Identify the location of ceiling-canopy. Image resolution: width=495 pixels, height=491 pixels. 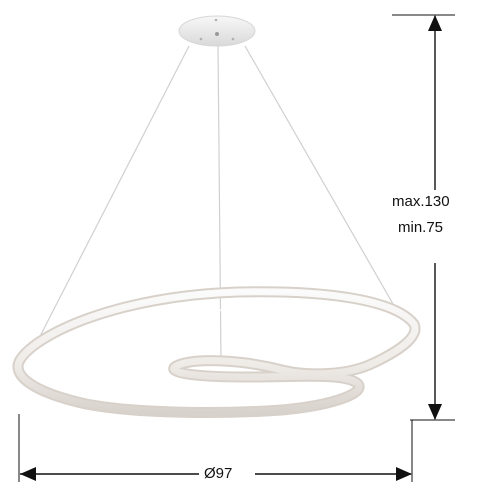
(217, 31).